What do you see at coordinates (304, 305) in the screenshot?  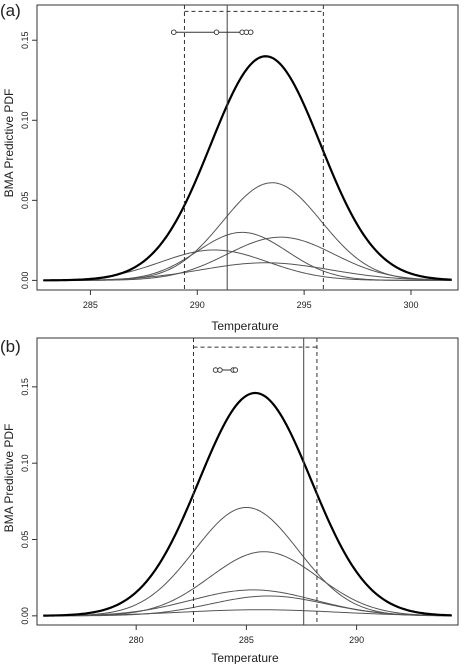 I see `x-tick-label: 295` at bounding box center [304, 305].